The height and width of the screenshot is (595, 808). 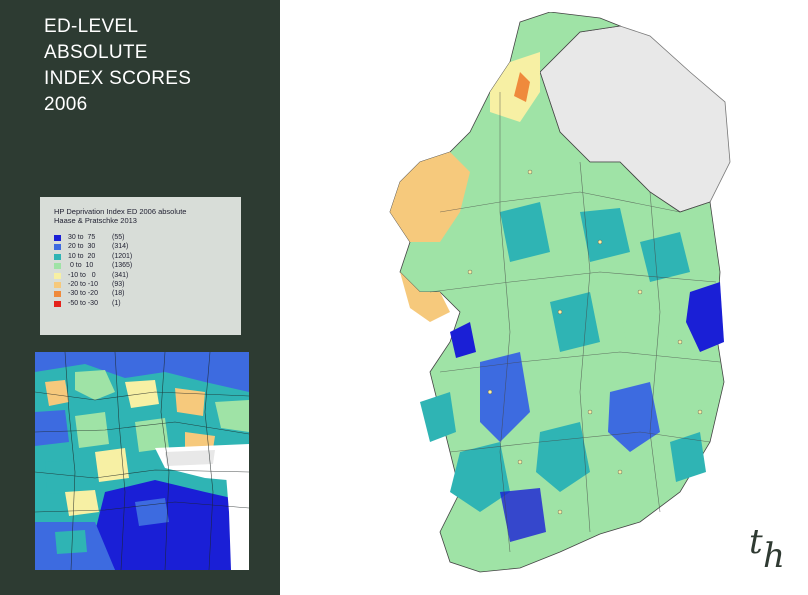 I want to click on legend-row: -50 to -30 (1), so click(x=144, y=303).